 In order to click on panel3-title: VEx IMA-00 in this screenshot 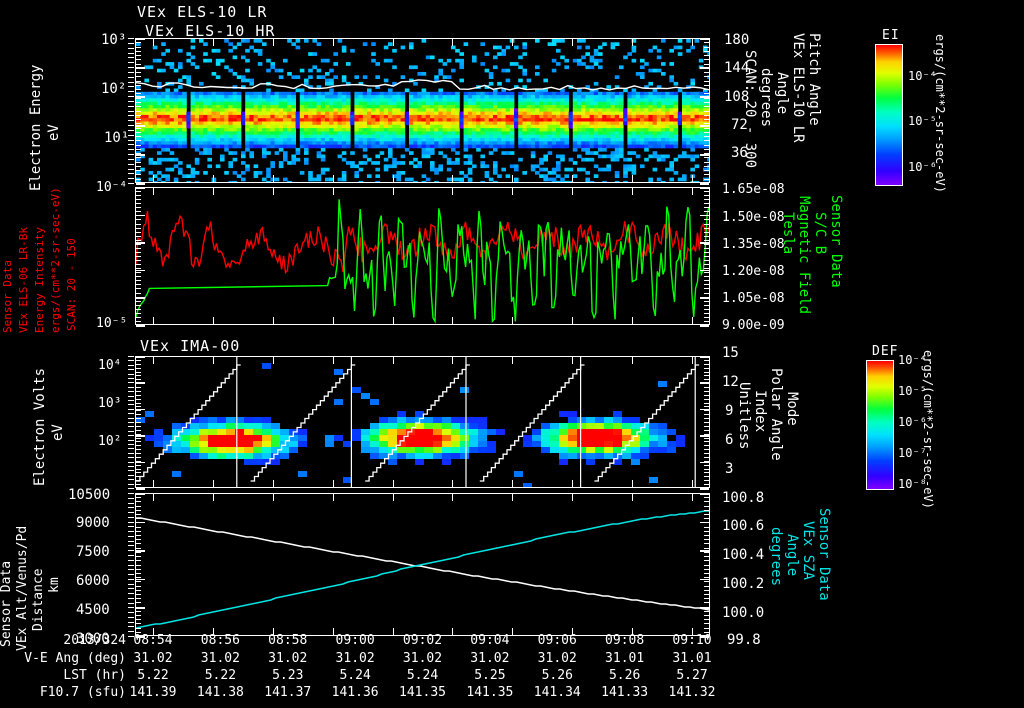, I will do `click(190, 346)`.